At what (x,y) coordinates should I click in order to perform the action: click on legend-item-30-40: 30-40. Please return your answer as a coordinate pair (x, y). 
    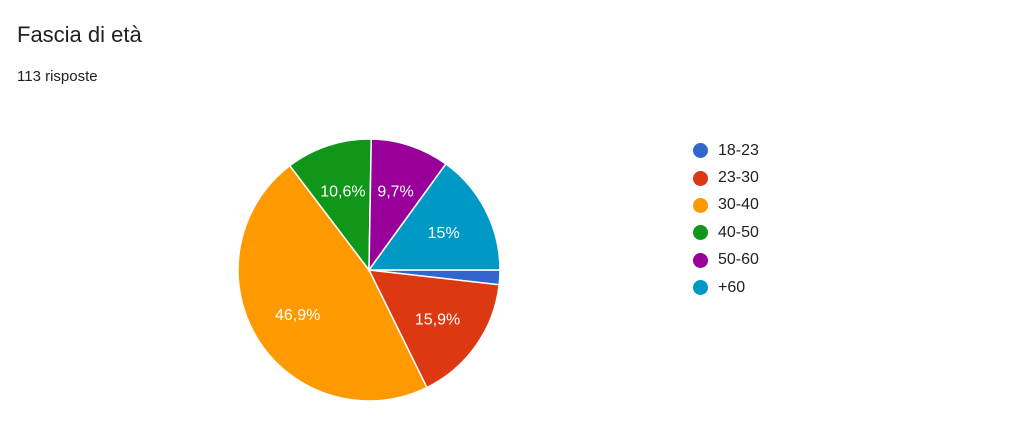
    Looking at the image, I should click on (726, 205).